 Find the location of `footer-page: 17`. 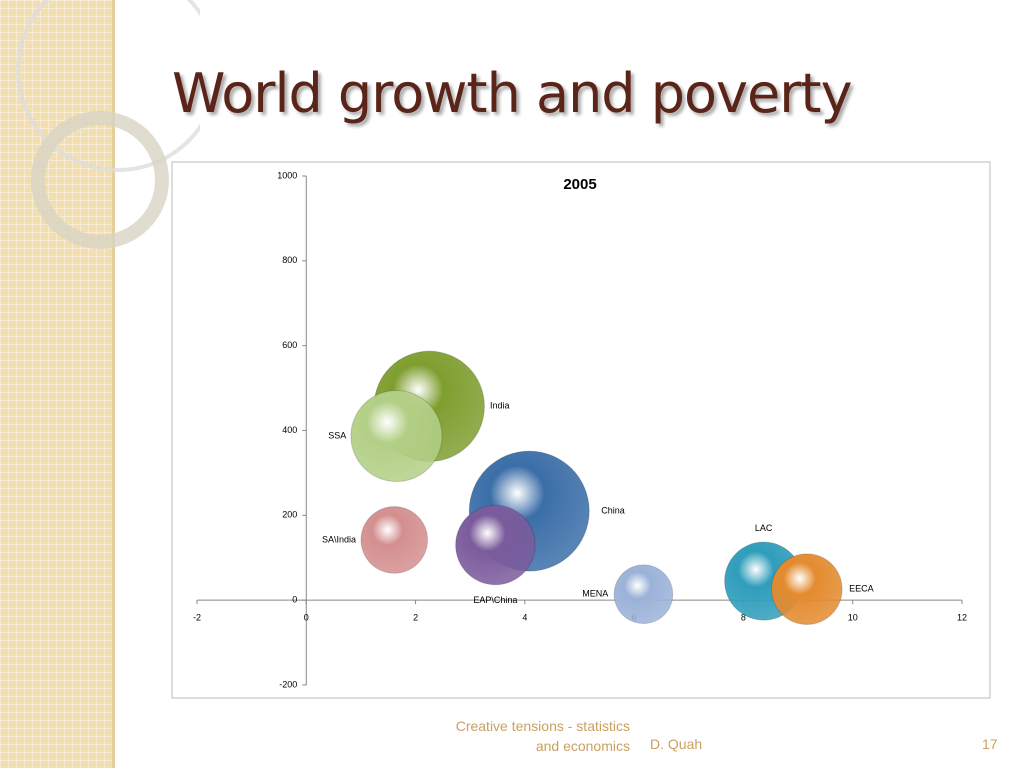

footer-page: 17 is located at coordinates (990, 744).